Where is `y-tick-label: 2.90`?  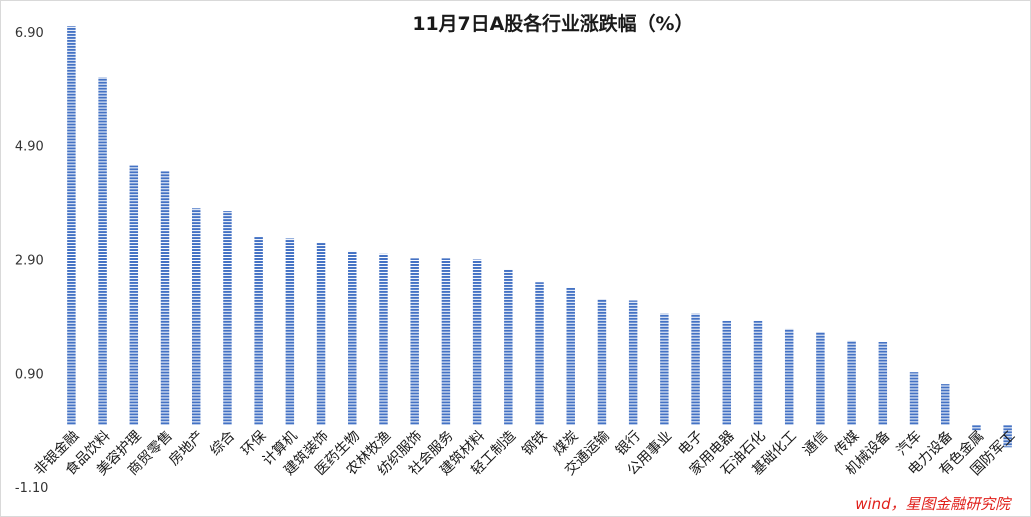 y-tick-label: 2.90 is located at coordinates (29, 260).